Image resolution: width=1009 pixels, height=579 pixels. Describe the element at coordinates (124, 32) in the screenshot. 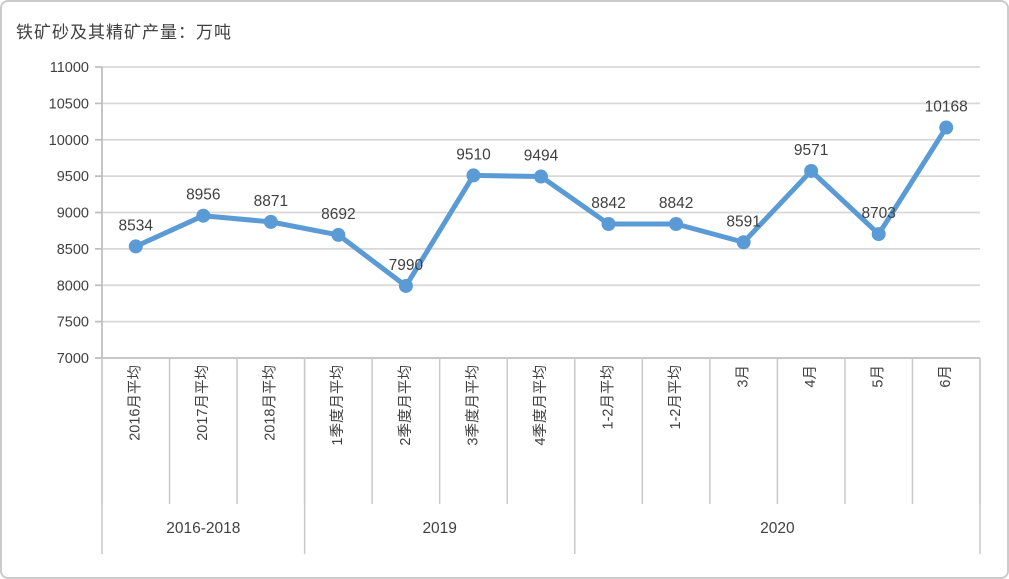

I see `chart-title: 铁矿砂及其精矿产量：万吨` at that location.